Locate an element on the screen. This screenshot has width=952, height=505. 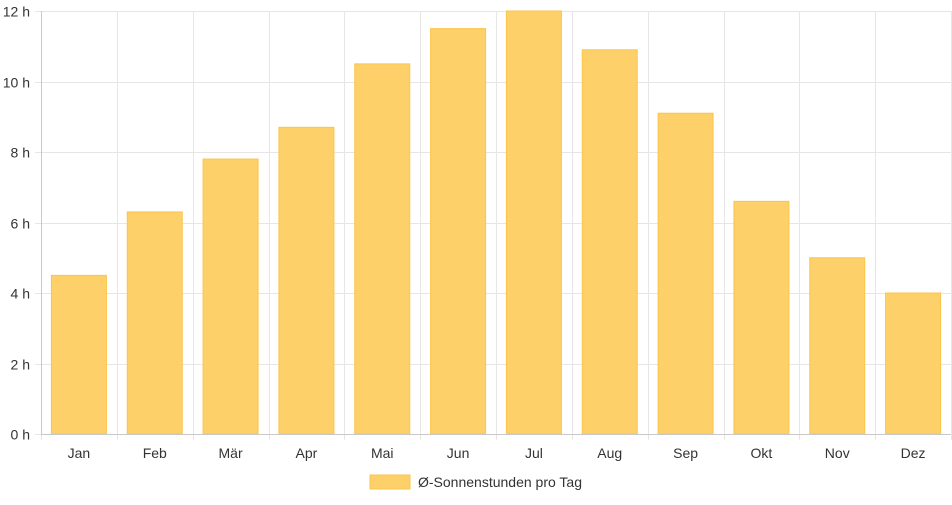
x-tick-label: Jul is located at coordinates (534, 453).